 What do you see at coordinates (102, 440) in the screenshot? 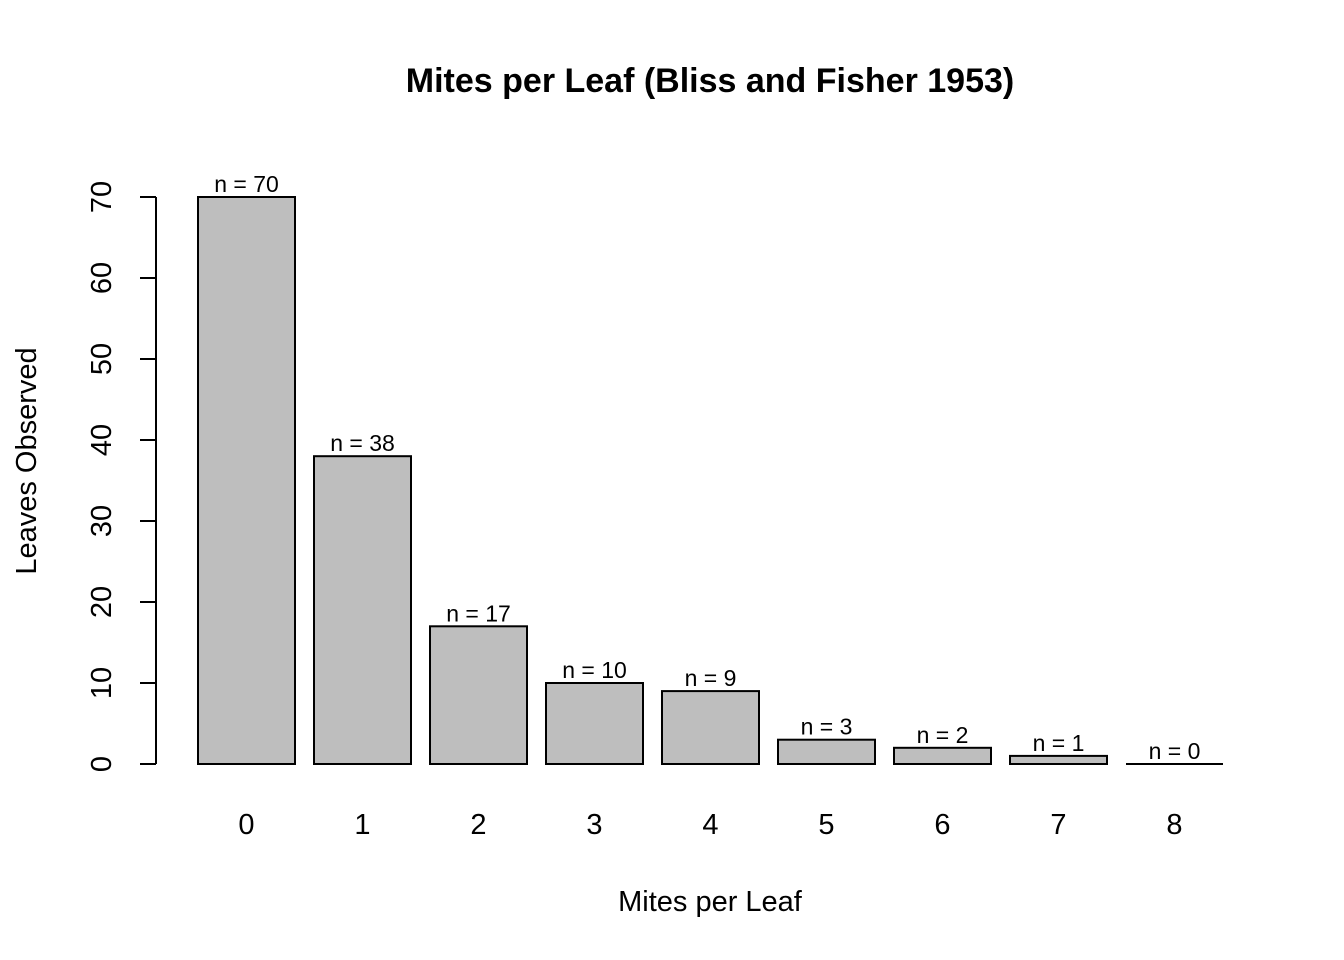
I see `y-tick-label: 40` at bounding box center [102, 440].